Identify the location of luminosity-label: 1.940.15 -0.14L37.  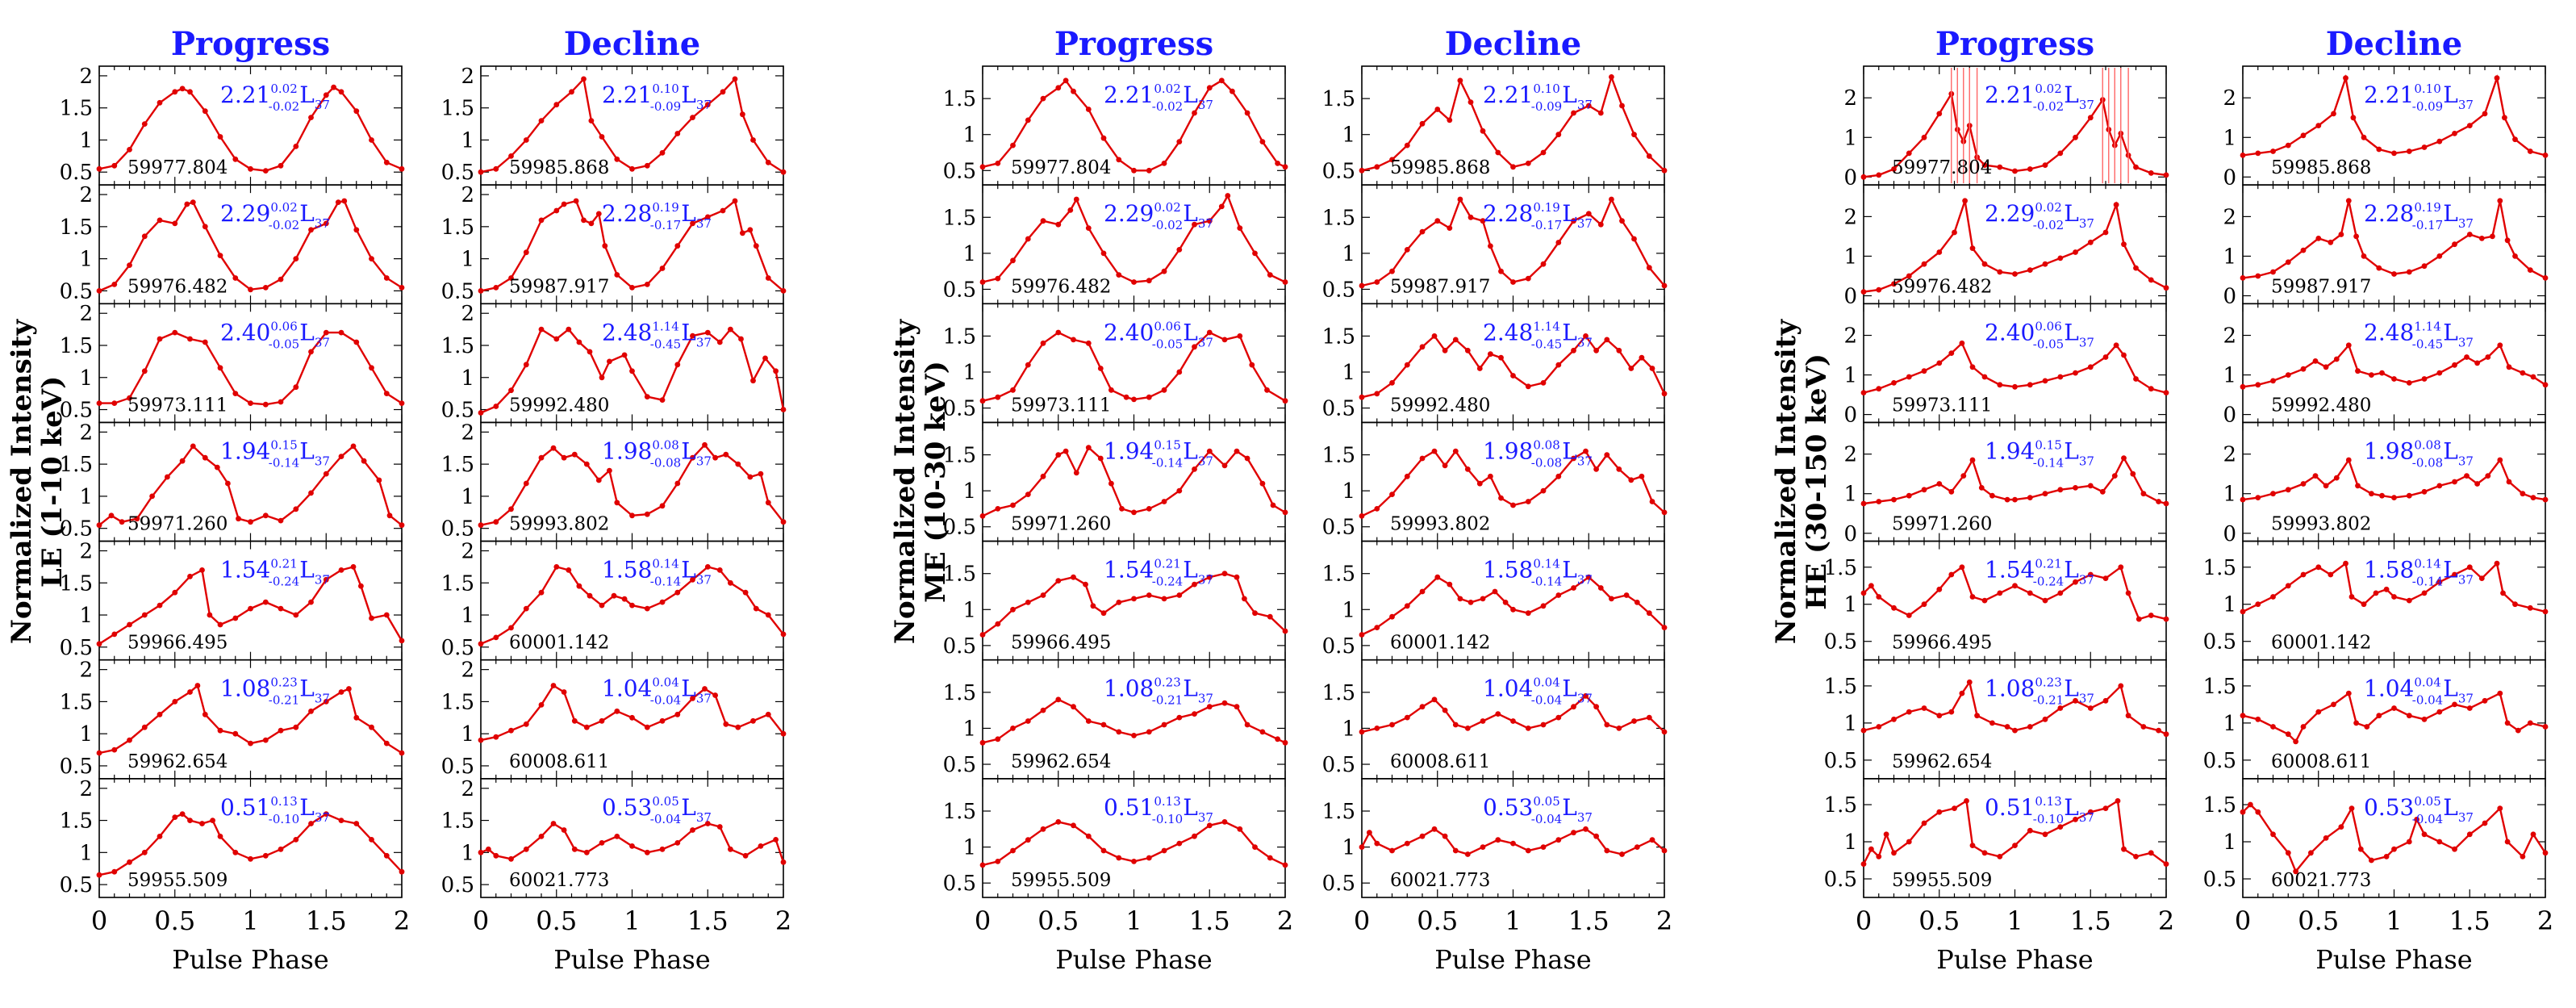
(275, 454).